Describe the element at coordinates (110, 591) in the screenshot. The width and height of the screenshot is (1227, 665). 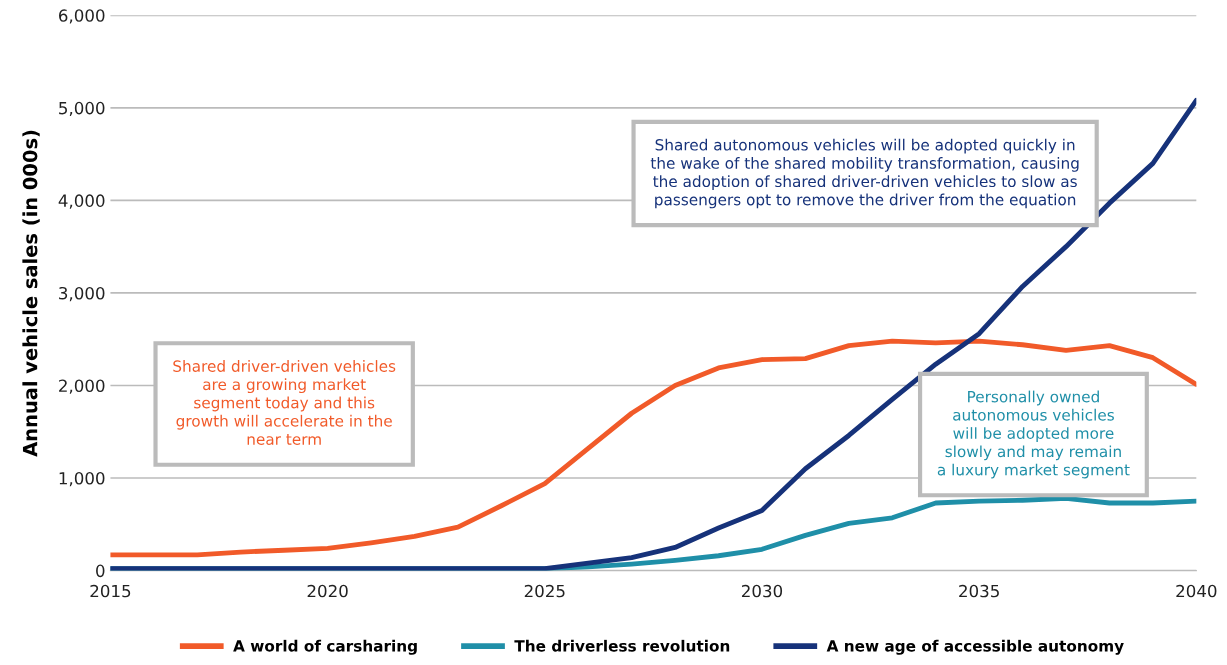
I see `x-tick-label: 2015` at that location.